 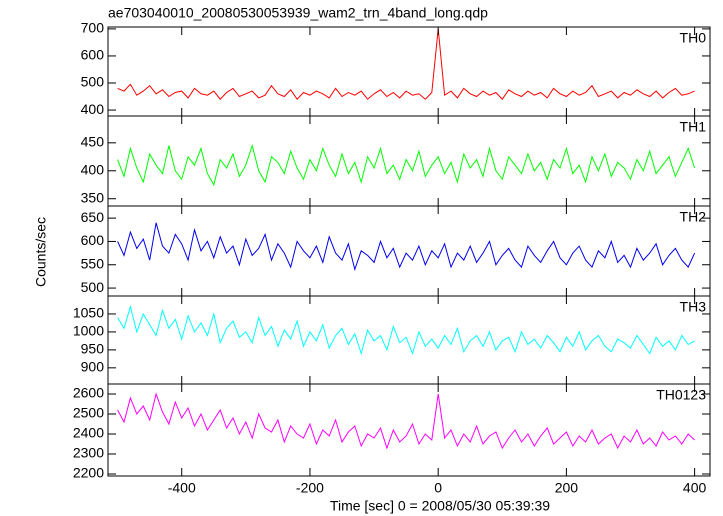 I want to click on y-tick-label: 550, so click(x=93, y=263).